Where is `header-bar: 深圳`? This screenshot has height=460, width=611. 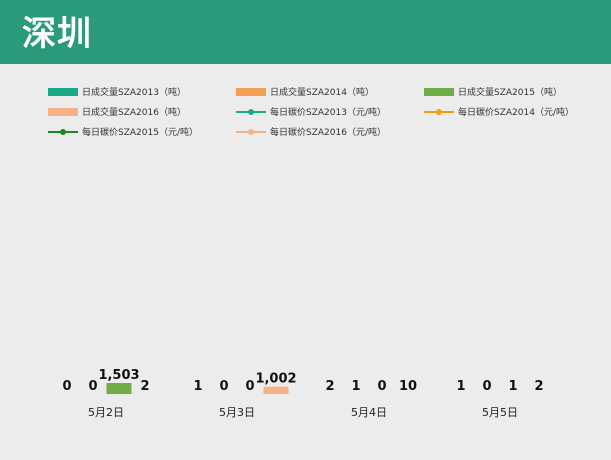 header-bar: 深圳 is located at coordinates (305, 32).